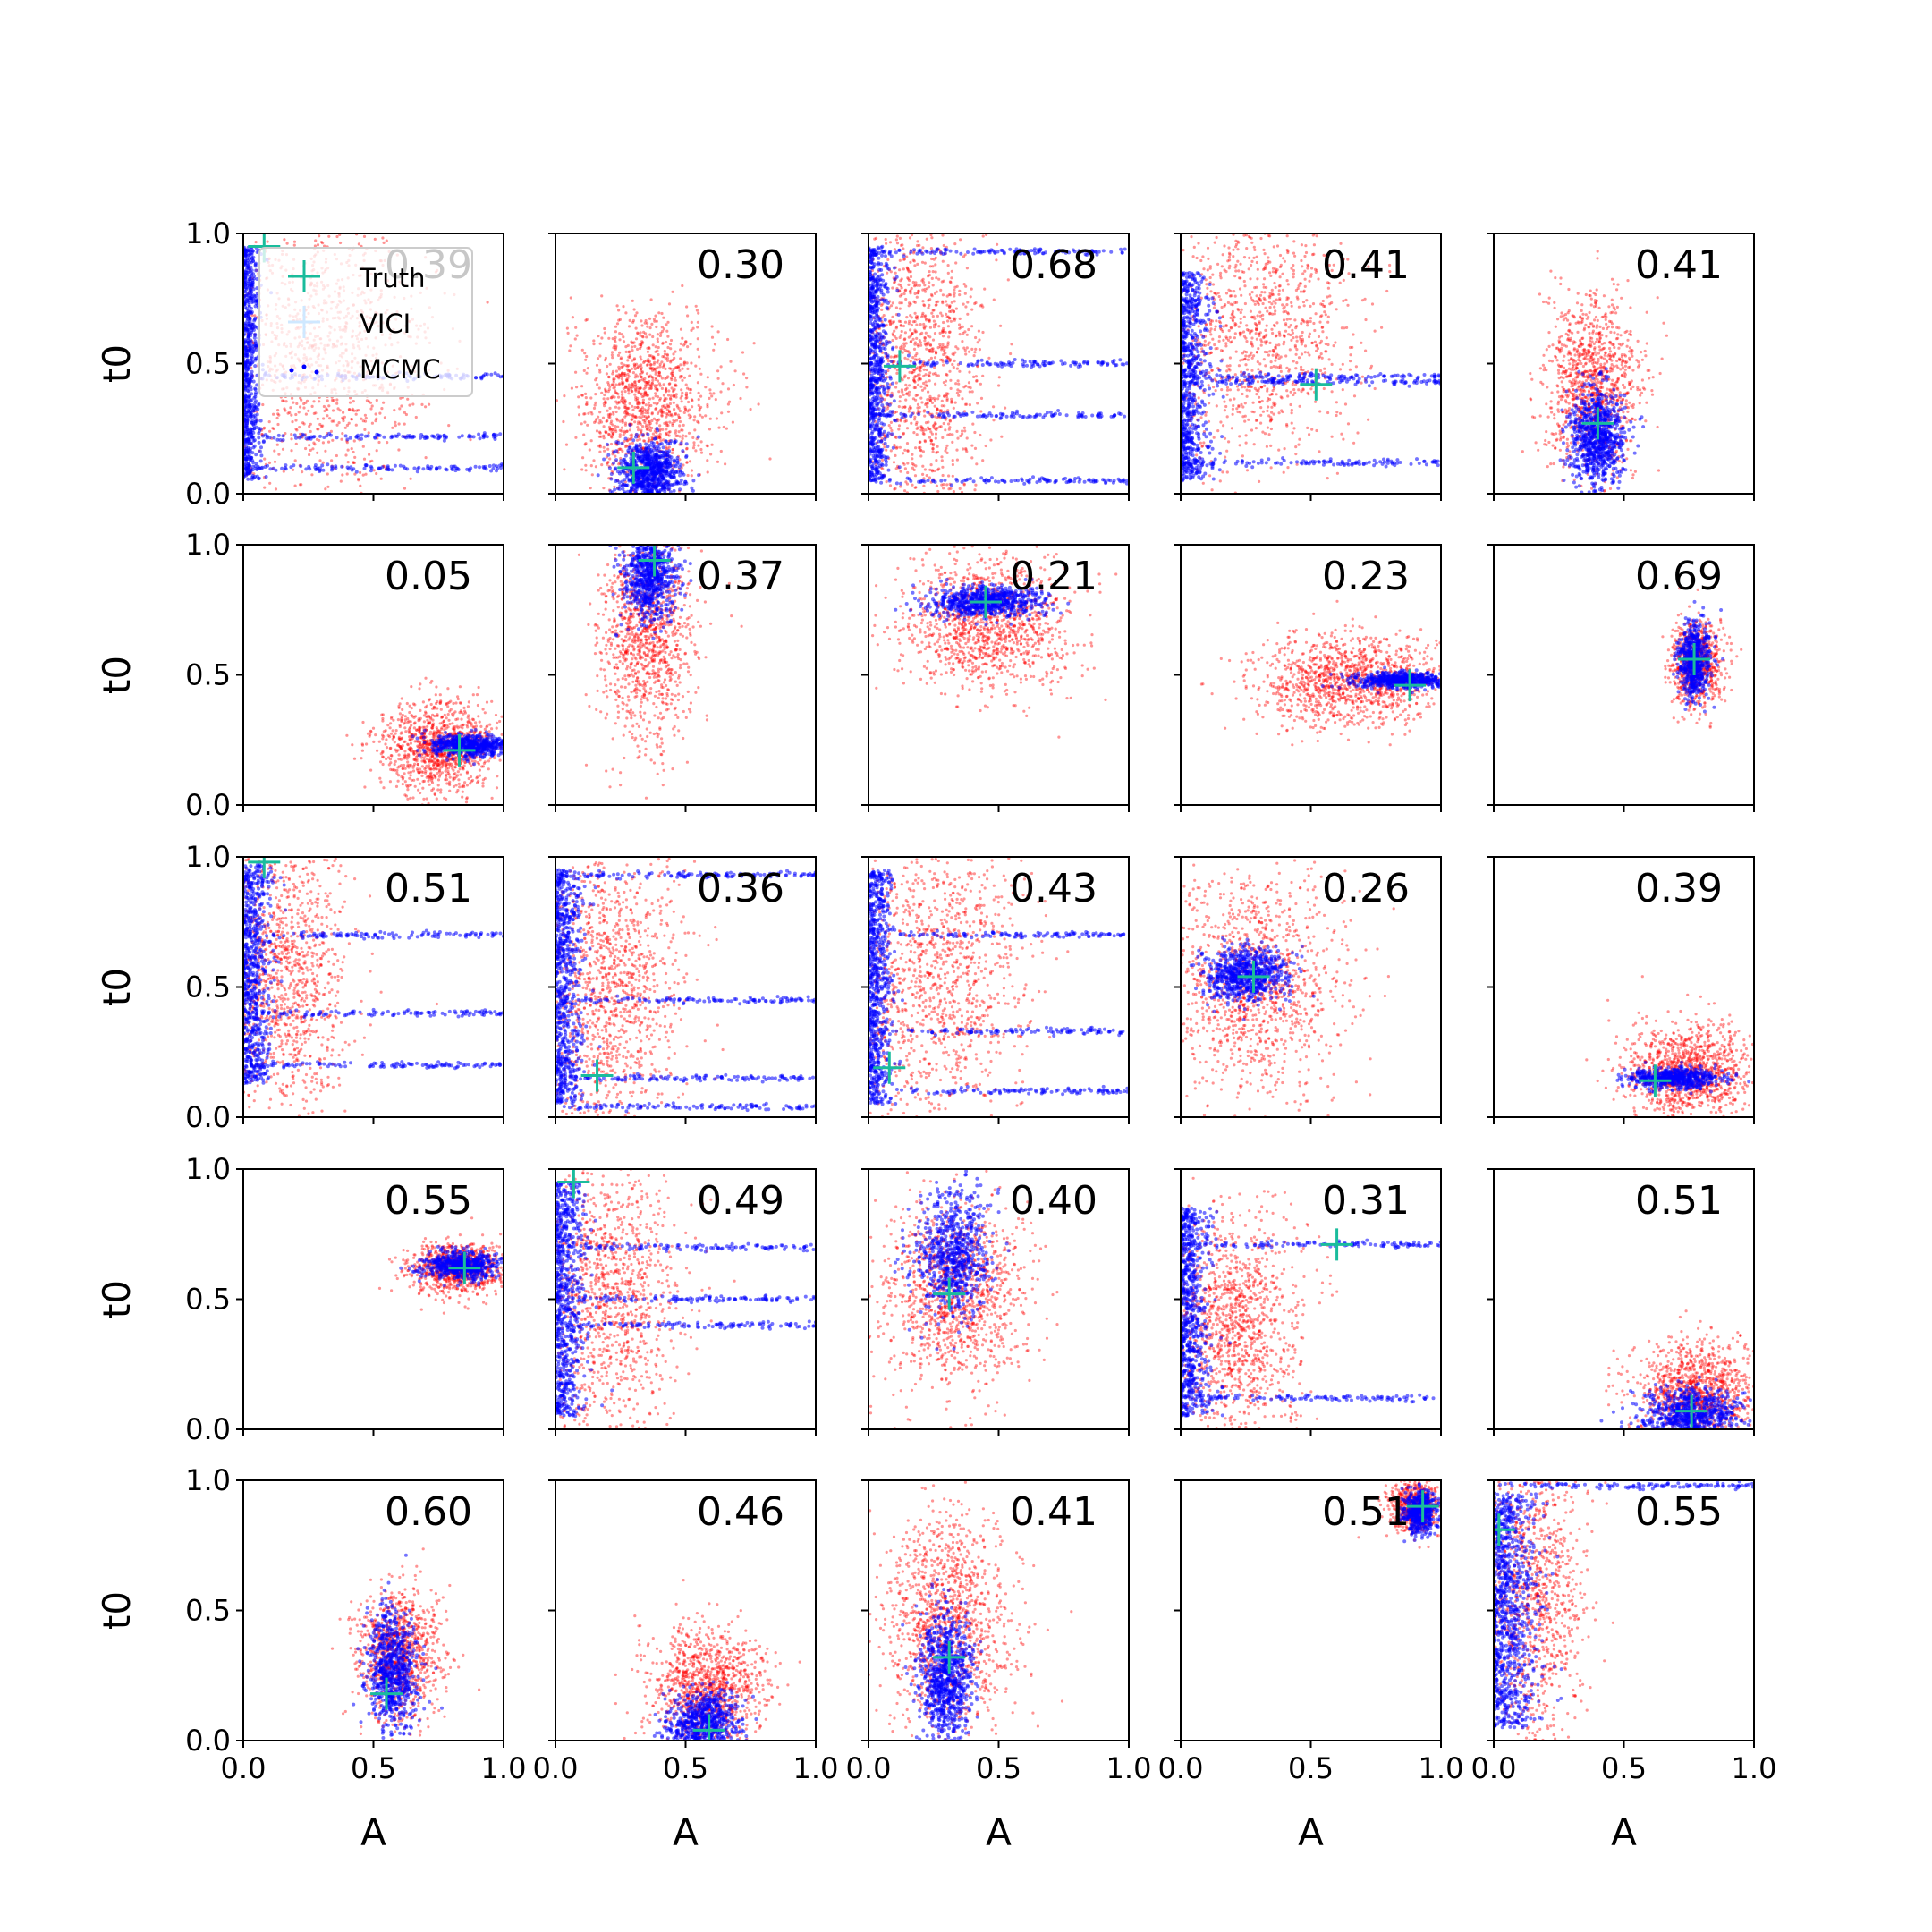 This screenshot has width=1932, height=1932. What do you see at coordinates (740, 265) in the screenshot?
I see `overlap-label: 0.30` at bounding box center [740, 265].